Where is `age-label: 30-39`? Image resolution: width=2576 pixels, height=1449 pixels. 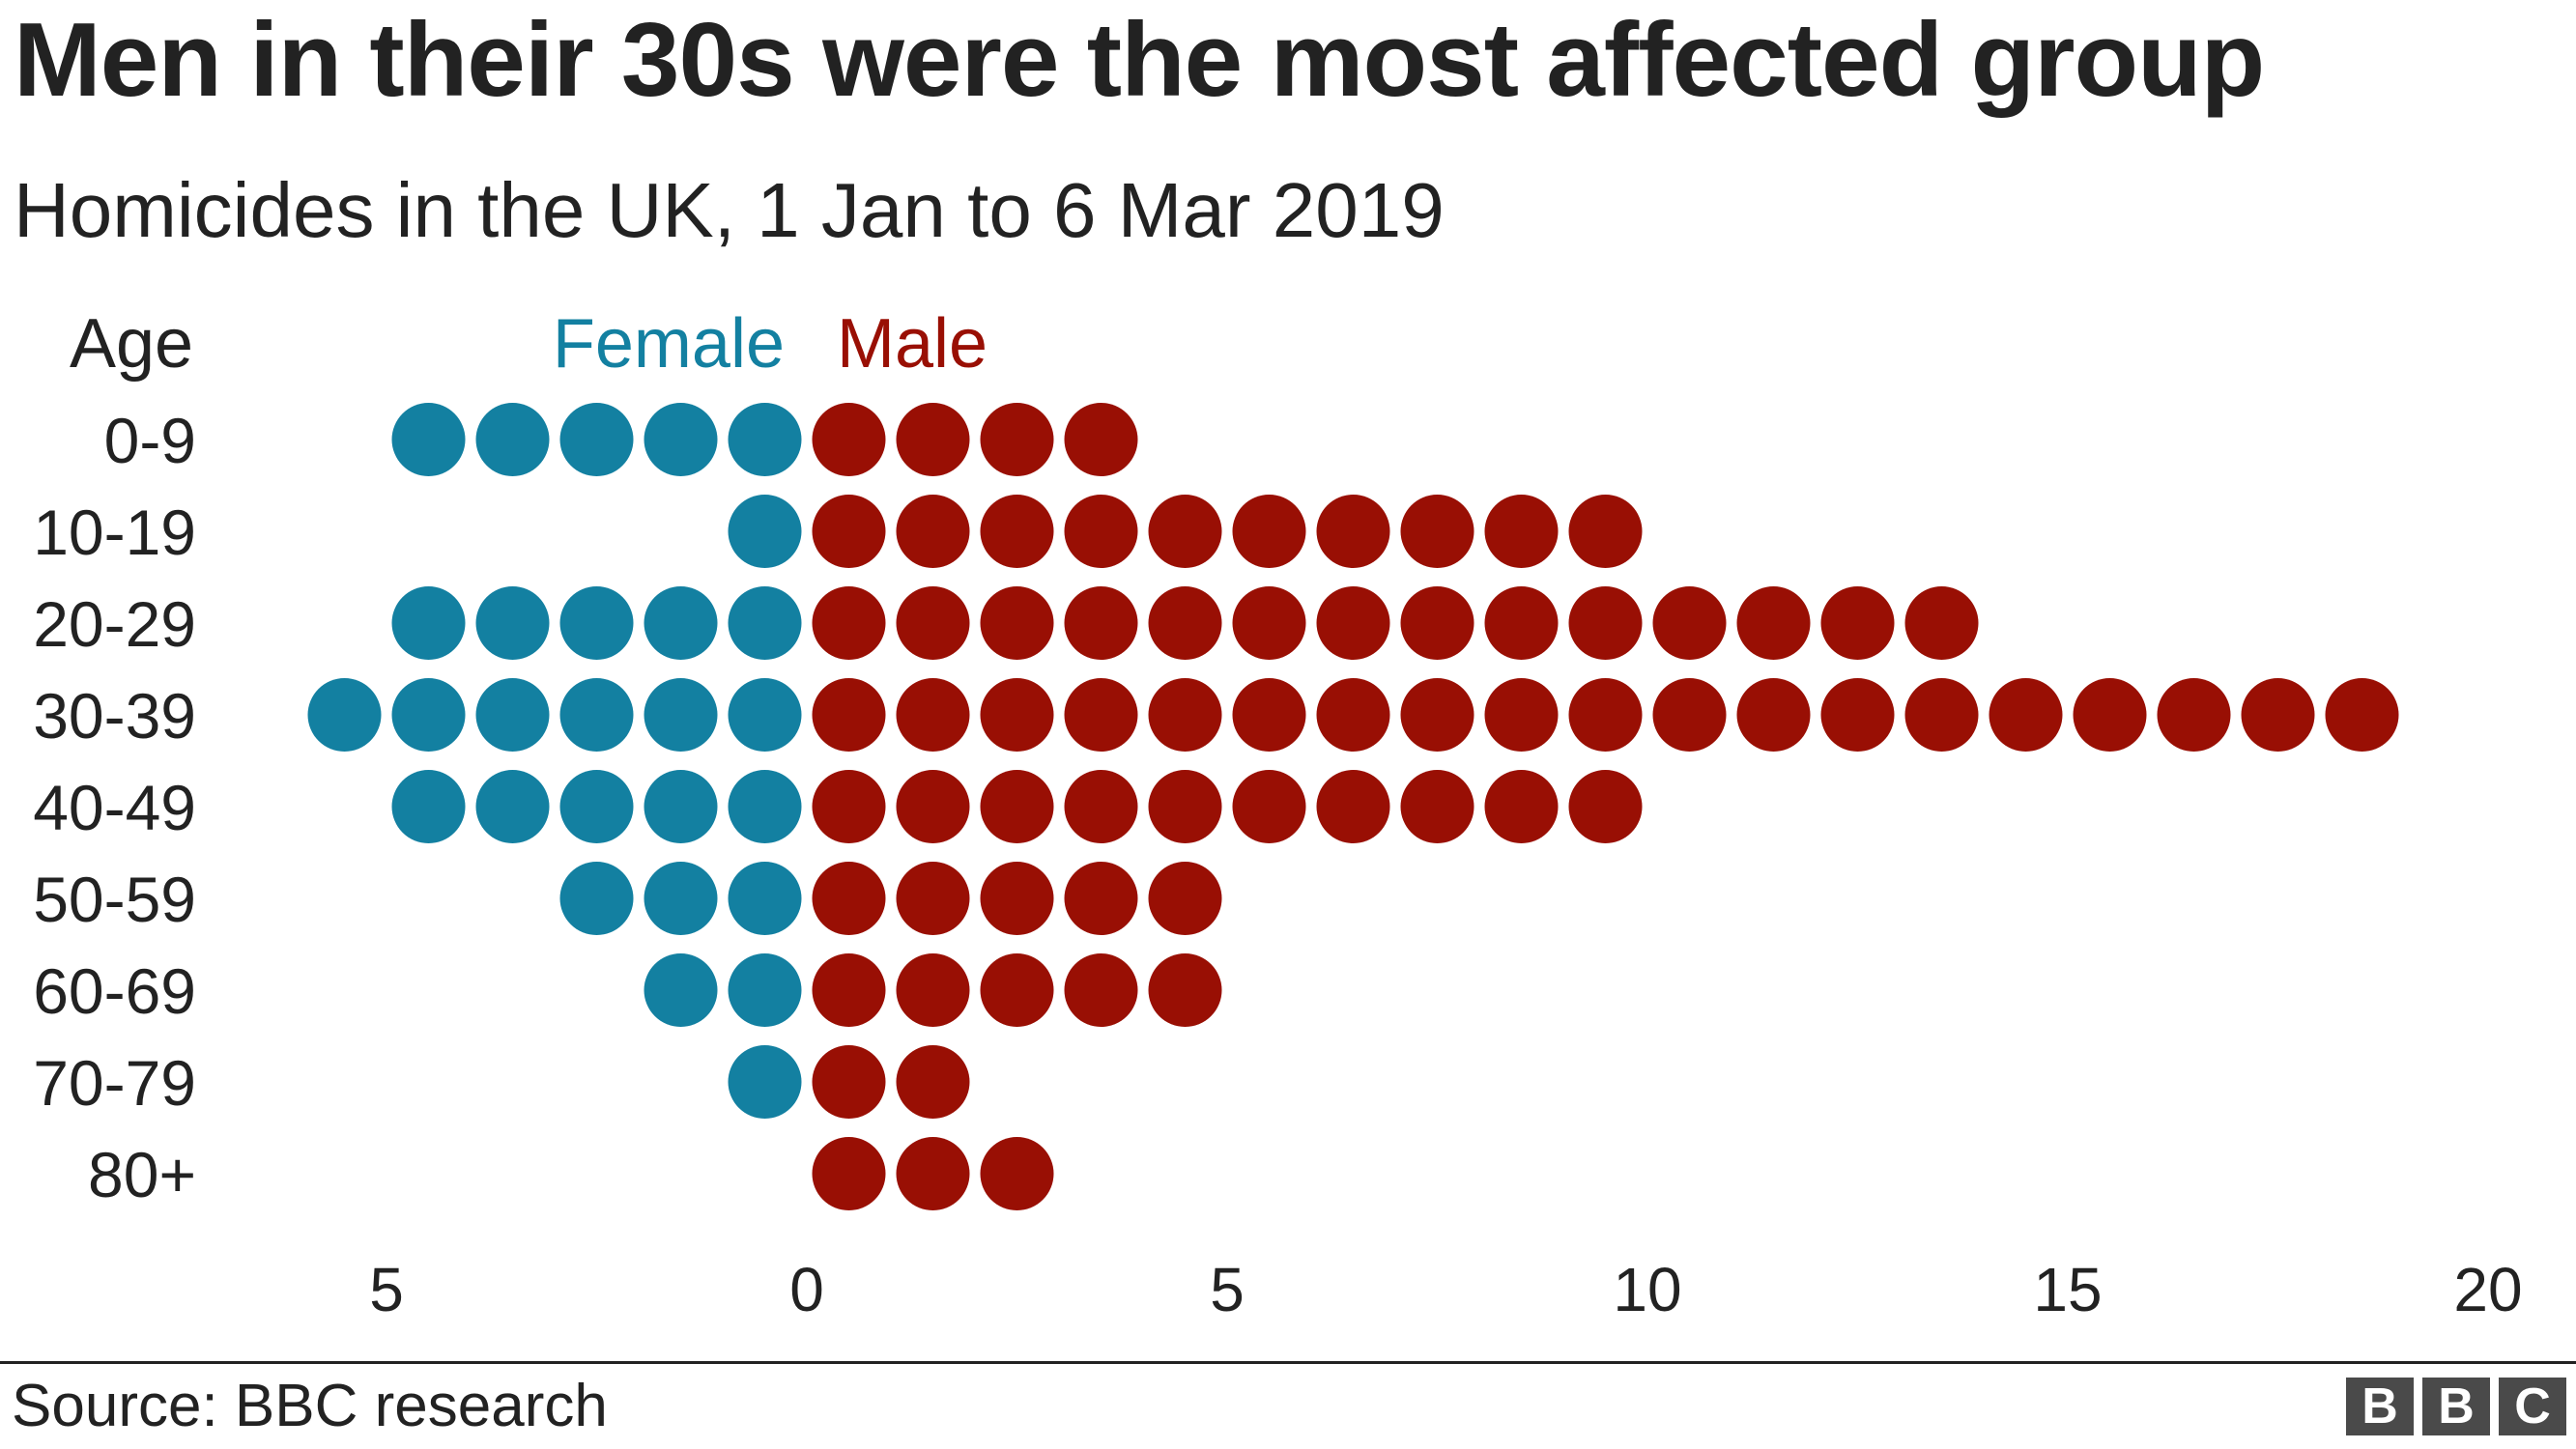 age-label: 30-39 is located at coordinates (115, 716).